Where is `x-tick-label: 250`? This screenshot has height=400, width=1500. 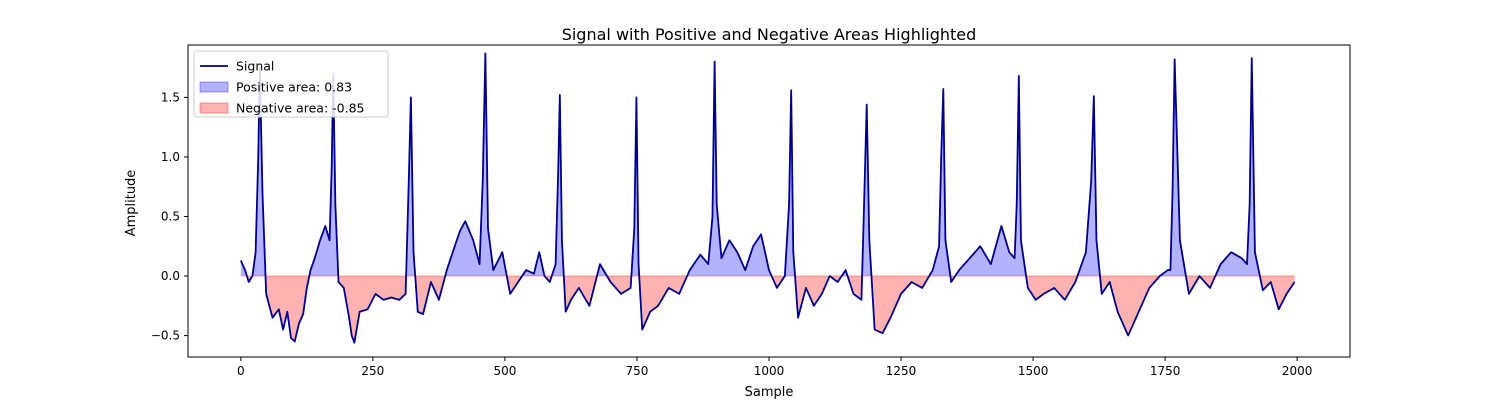
x-tick-label: 250 is located at coordinates (372, 371).